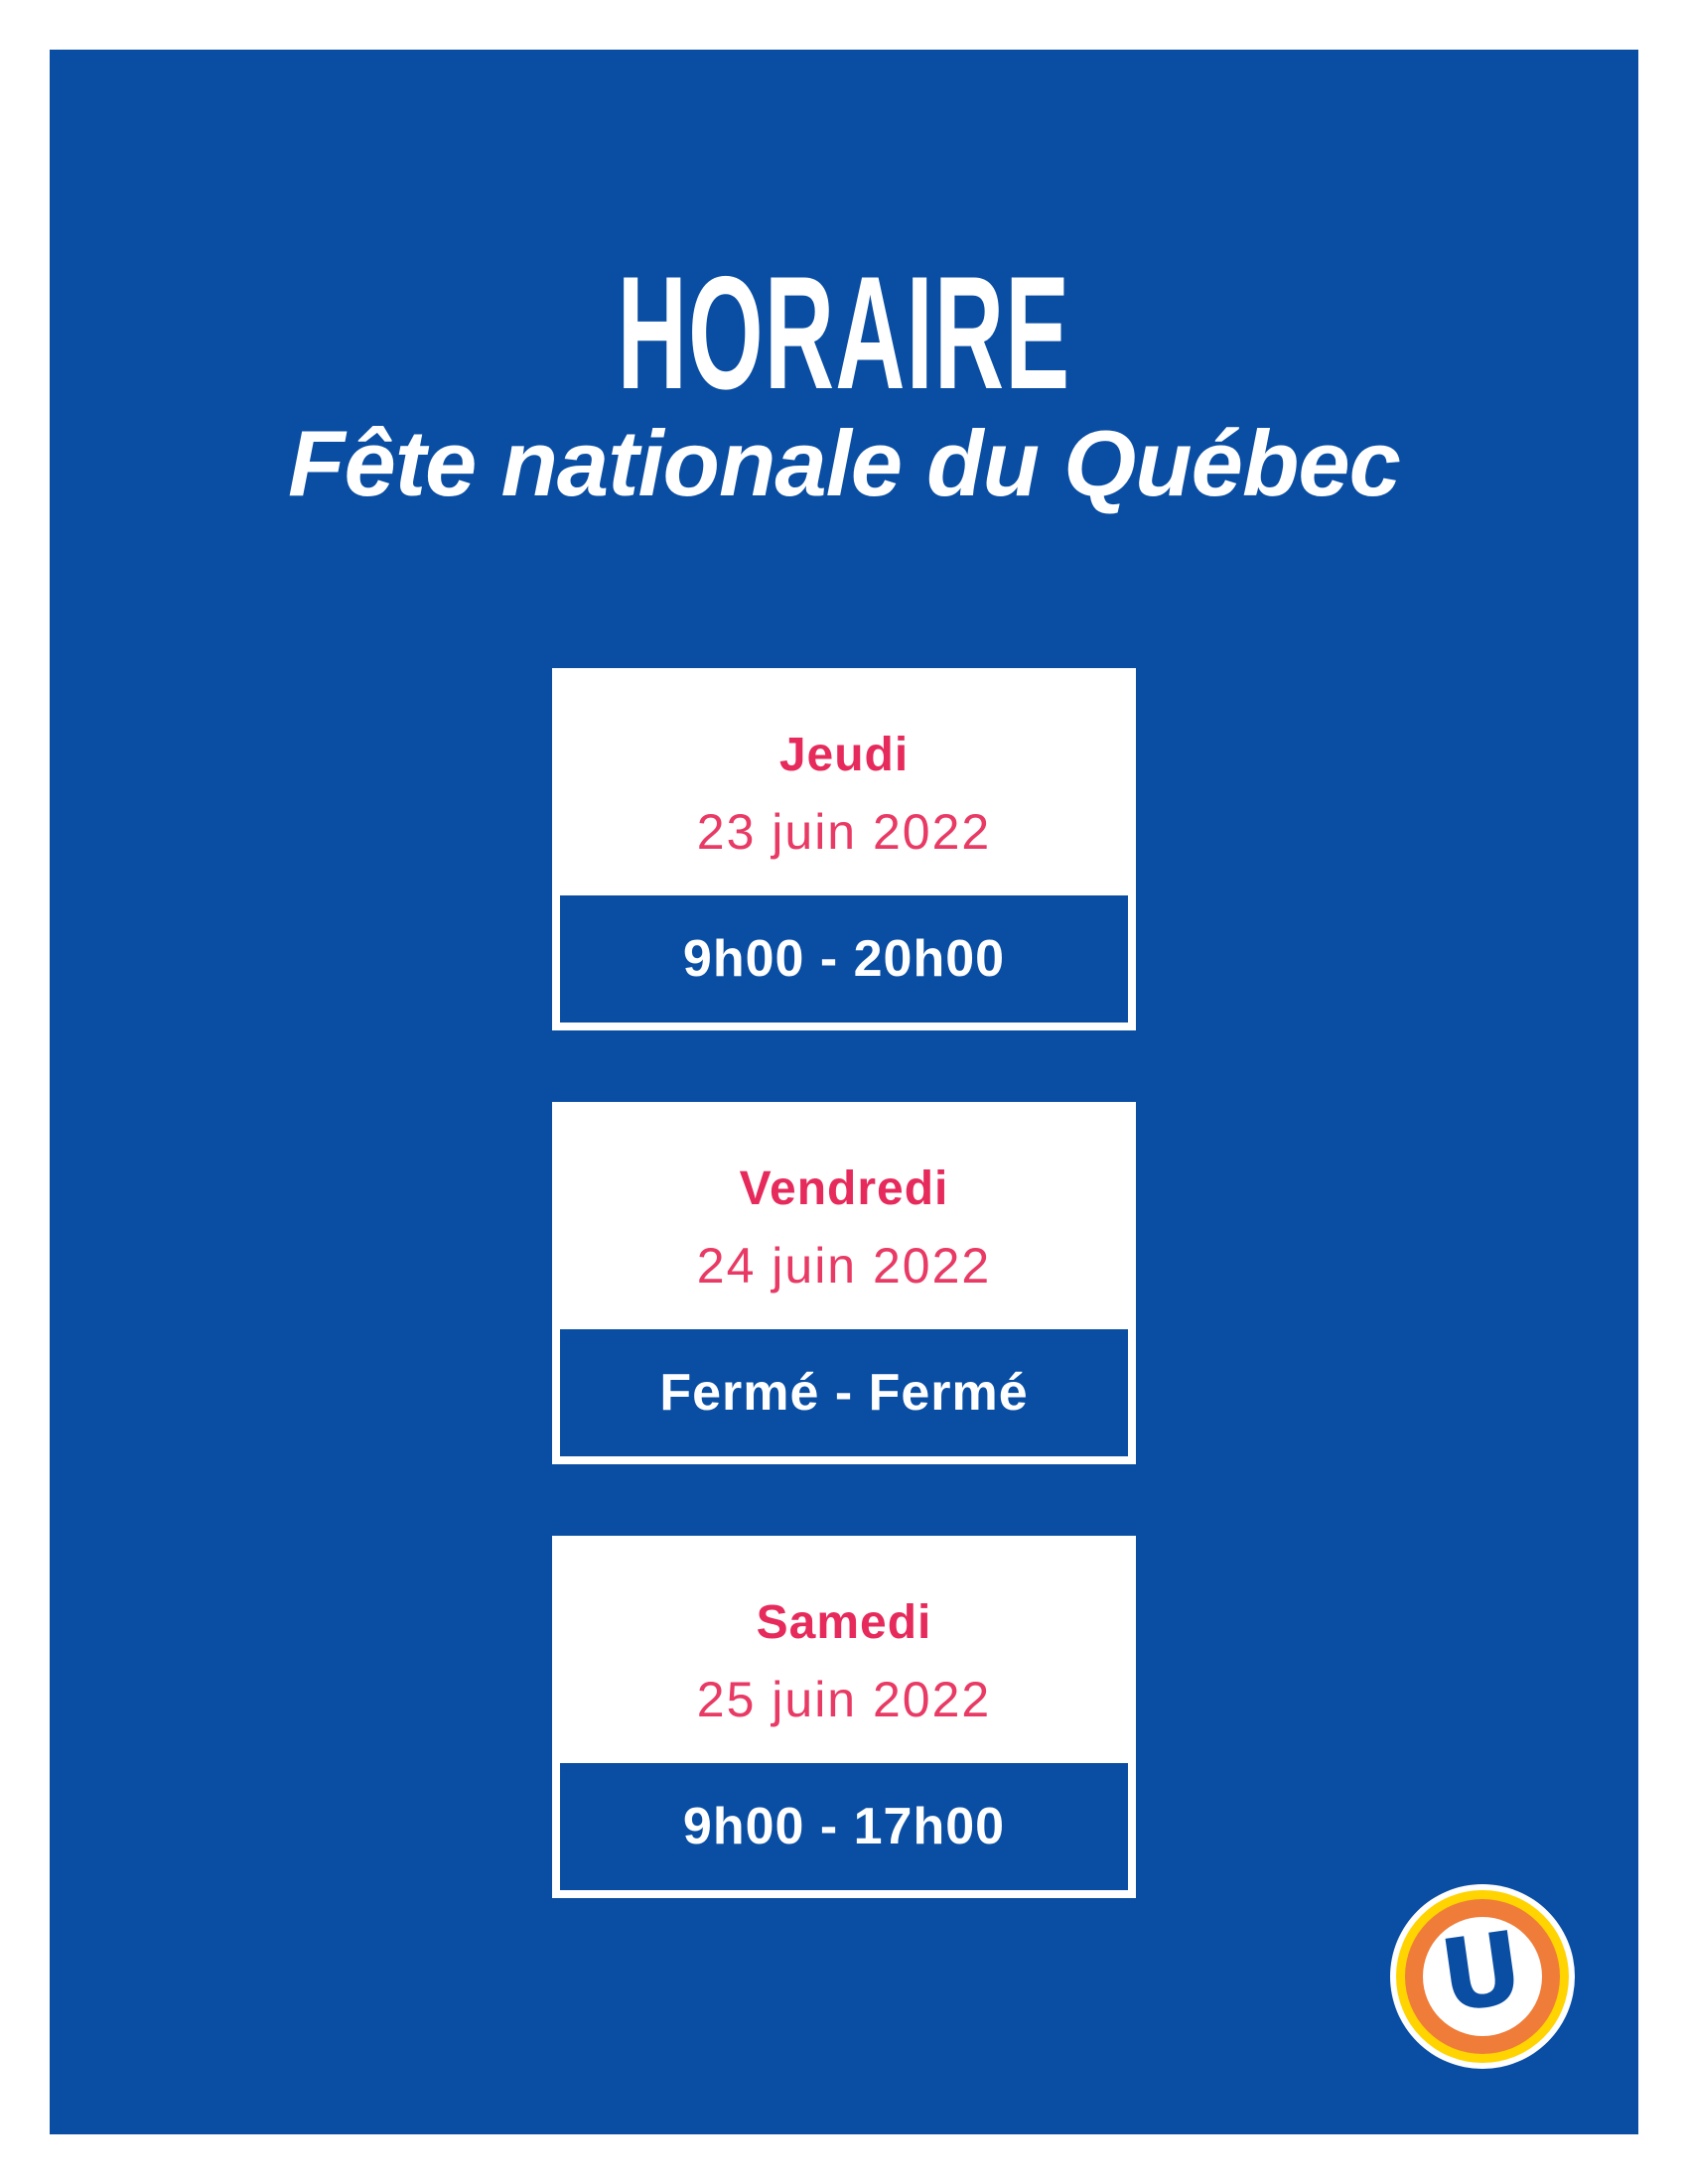 This screenshot has width=1688, height=2184. I want to click on day-label: Vendredi, so click(844, 1188).